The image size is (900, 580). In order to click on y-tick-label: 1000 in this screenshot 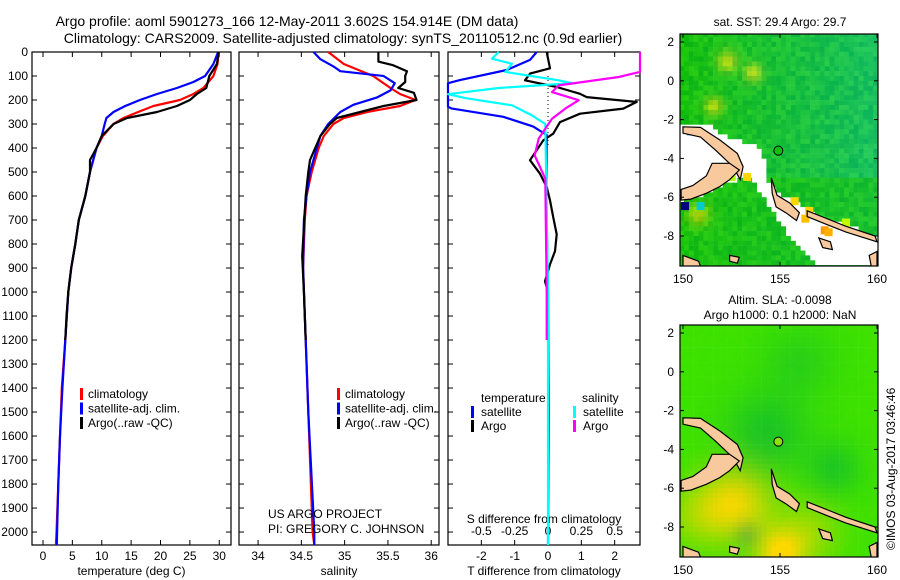, I will do `click(14, 292)`.